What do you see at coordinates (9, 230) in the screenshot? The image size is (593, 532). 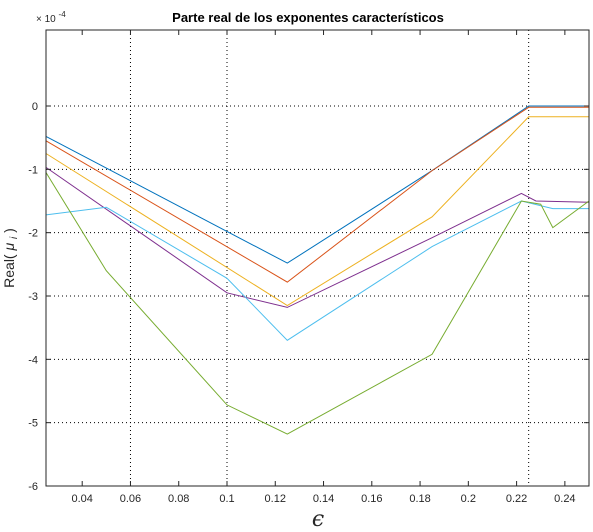 I see `y-axis-label-suffix: )` at bounding box center [9, 230].